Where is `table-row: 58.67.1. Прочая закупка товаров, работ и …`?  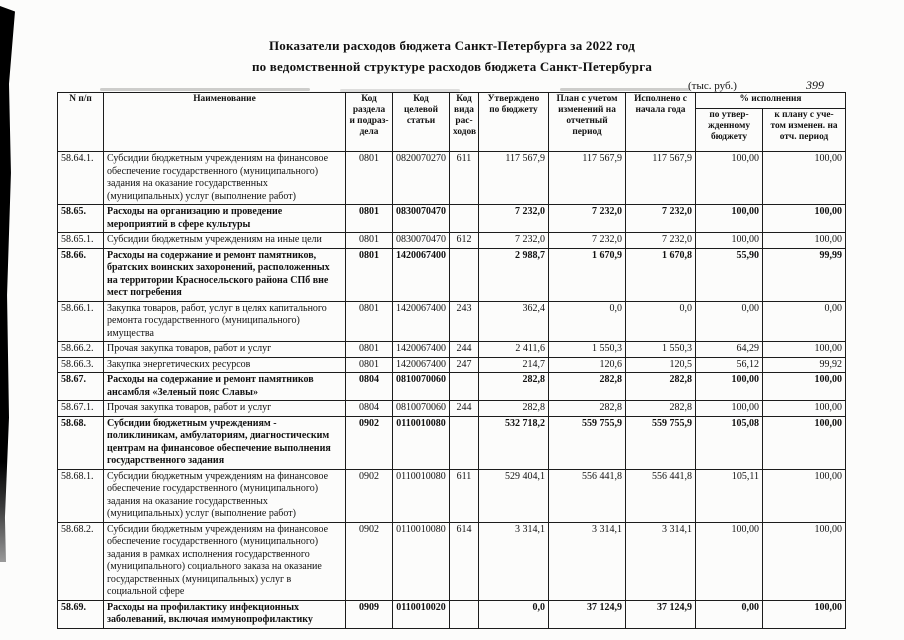 table-row: 58.67.1. Прочая закупка товаров, работ и … is located at coordinates (452, 408).